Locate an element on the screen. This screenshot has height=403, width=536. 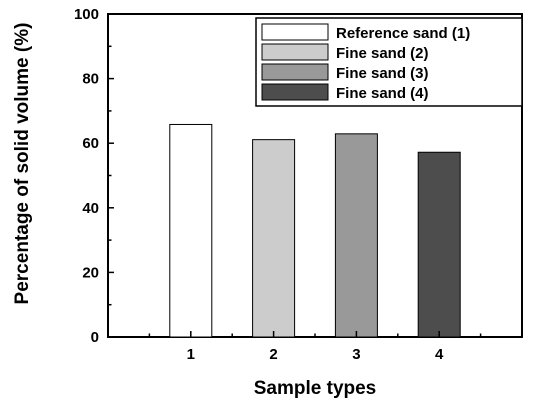
y-tick-label: 20 is located at coordinates (90, 272).